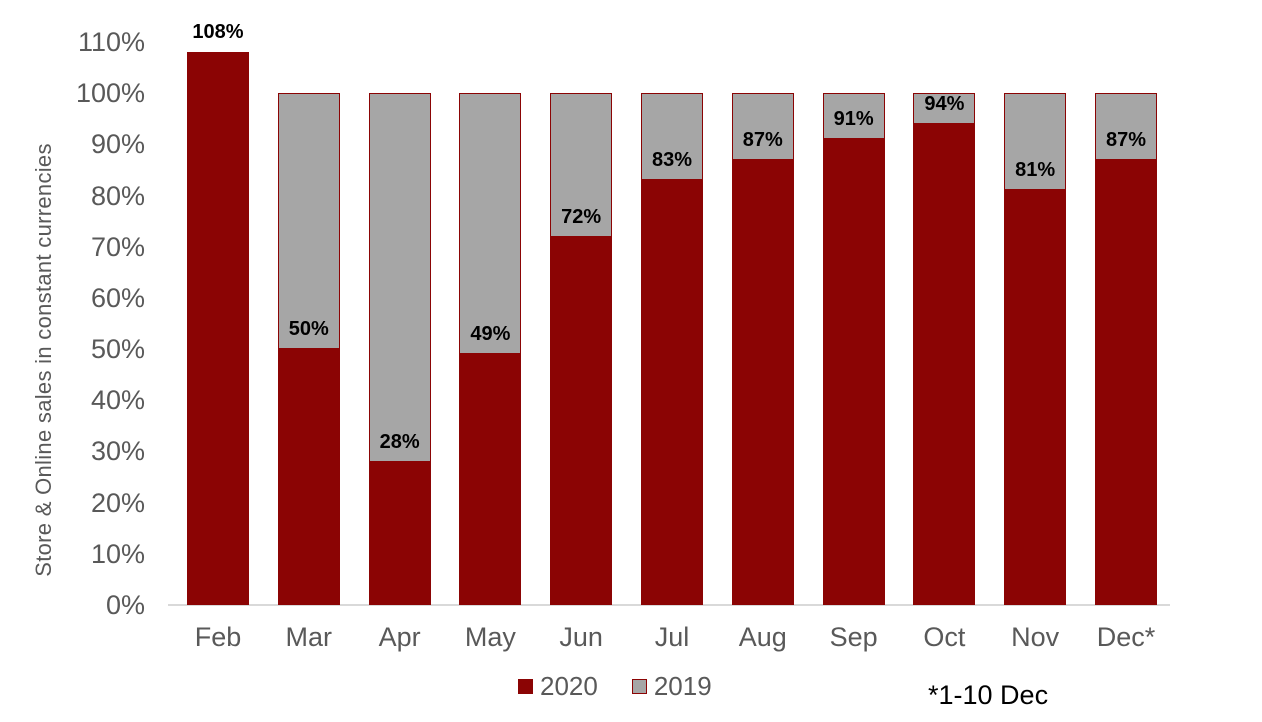 The width and height of the screenshot is (1262, 722). Describe the element at coordinates (490, 224) in the screenshot. I see `bar-2019-may` at that location.